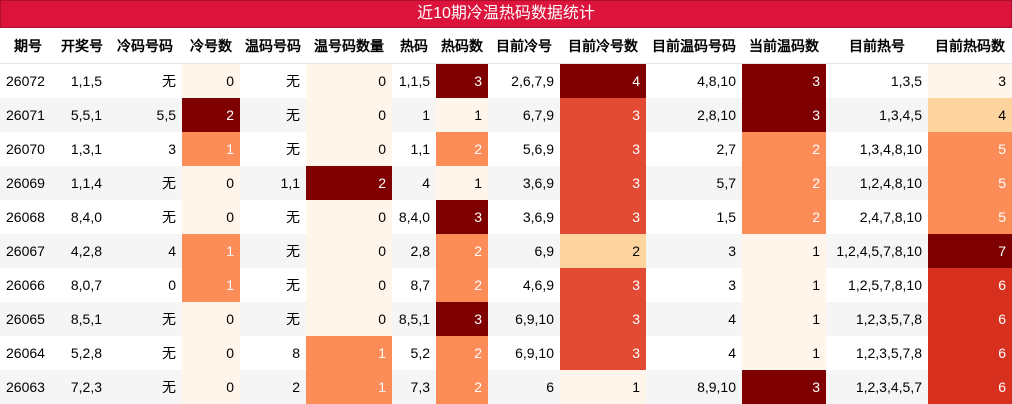 The image size is (1012, 404). Describe the element at coordinates (694, 183) in the screenshot. I see `current-warm-cell: 5,7` at that location.